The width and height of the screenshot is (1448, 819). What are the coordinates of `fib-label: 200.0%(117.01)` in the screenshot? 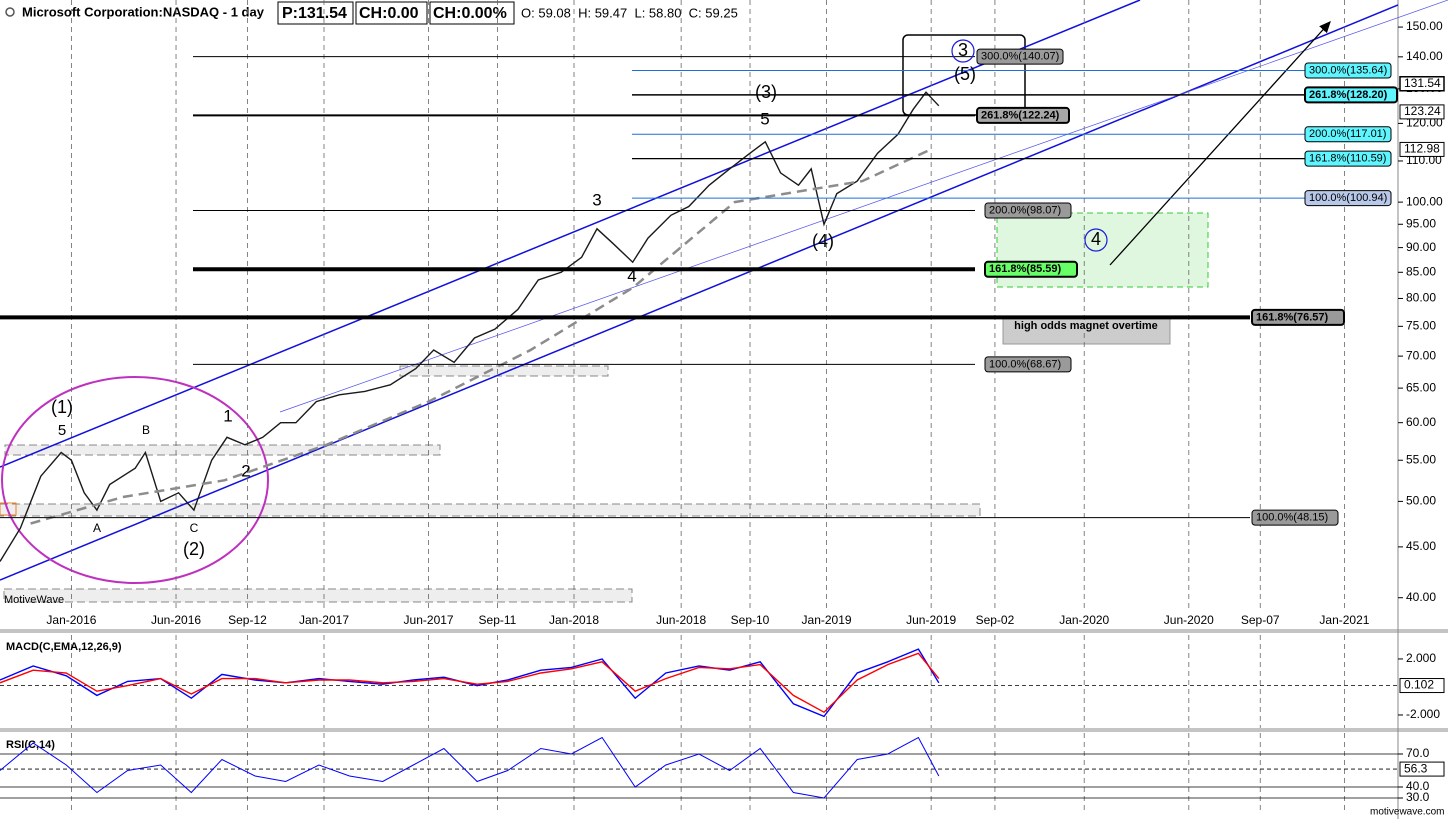 It's located at (1347, 134).